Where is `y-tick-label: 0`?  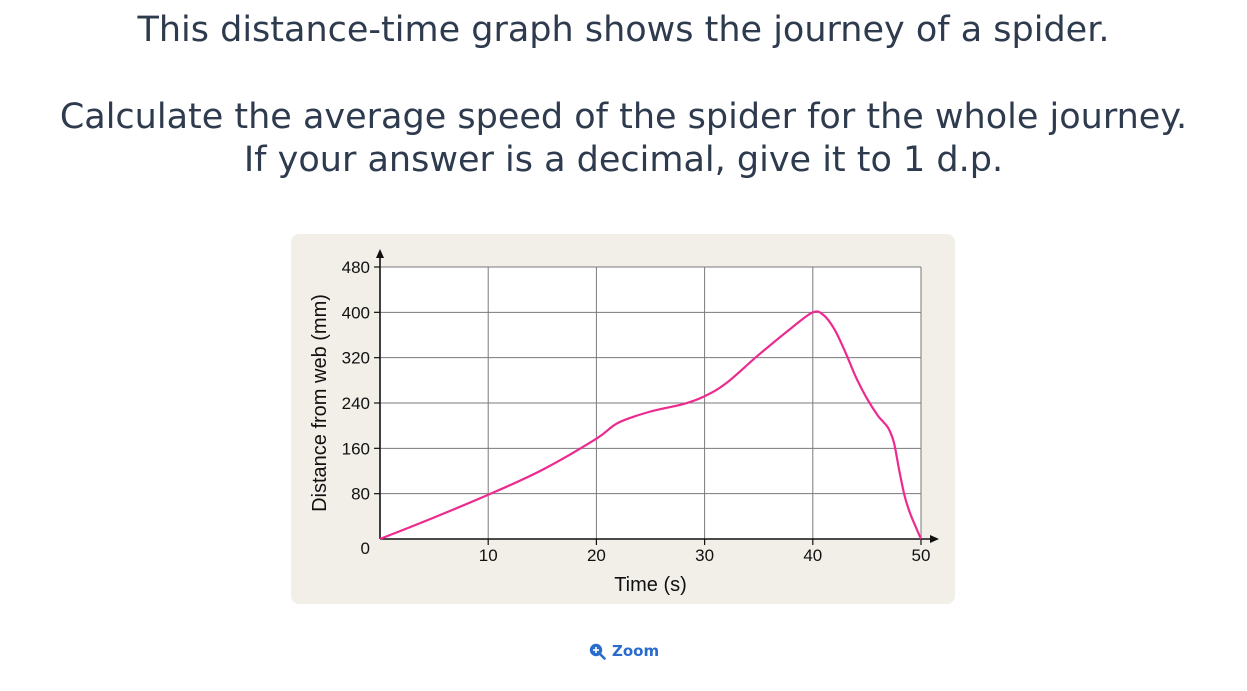 y-tick-label: 0 is located at coordinates (365, 548).